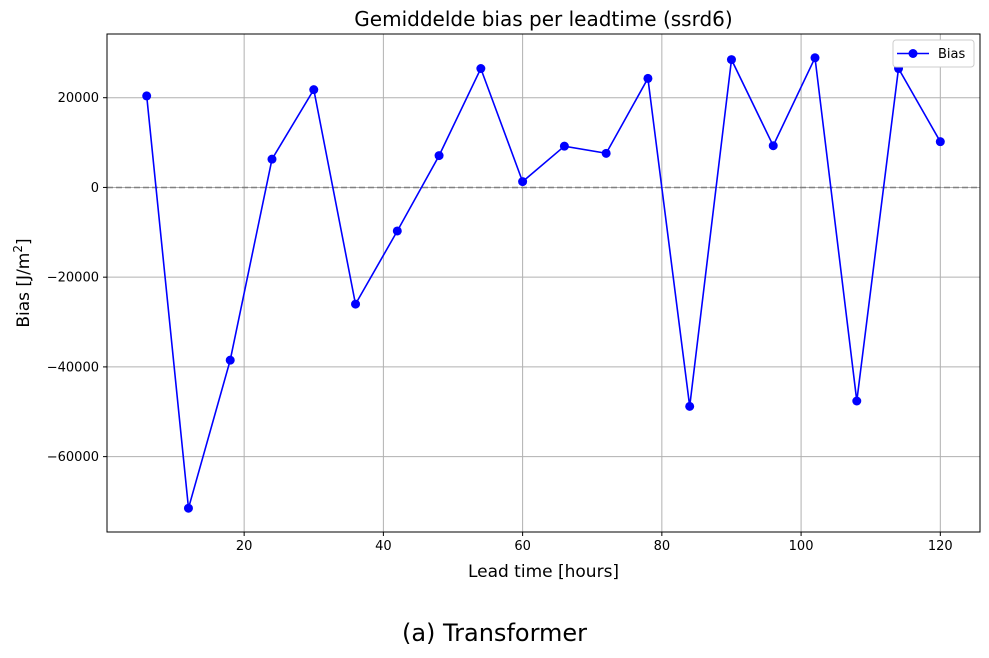  I want to click on legend-box, so click(933, 53).